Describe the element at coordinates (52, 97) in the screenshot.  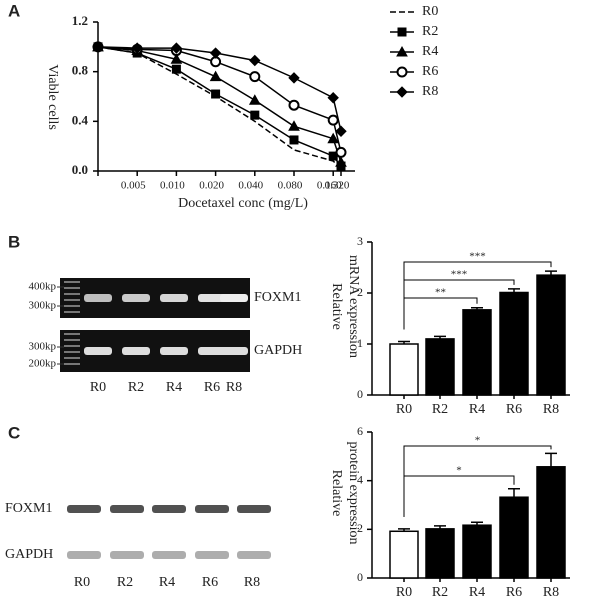
I see `y-axis-label: Viable cells` at that location.